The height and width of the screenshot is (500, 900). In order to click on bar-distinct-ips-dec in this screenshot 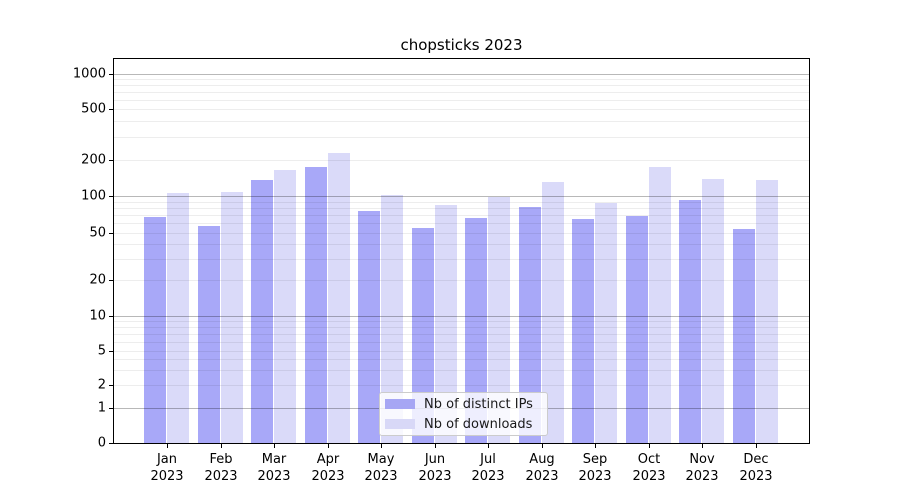, I will do `click(743, 335)`.